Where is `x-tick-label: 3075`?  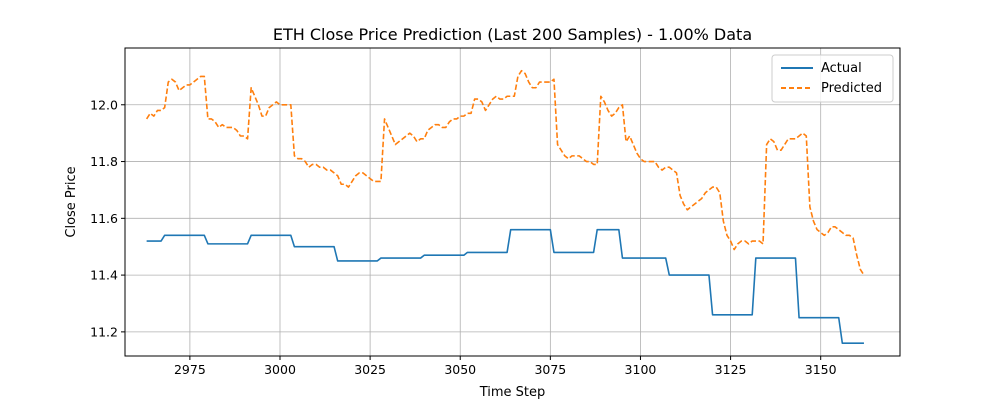 x-tick-label: 3075 is located at coordinates (550, 369).